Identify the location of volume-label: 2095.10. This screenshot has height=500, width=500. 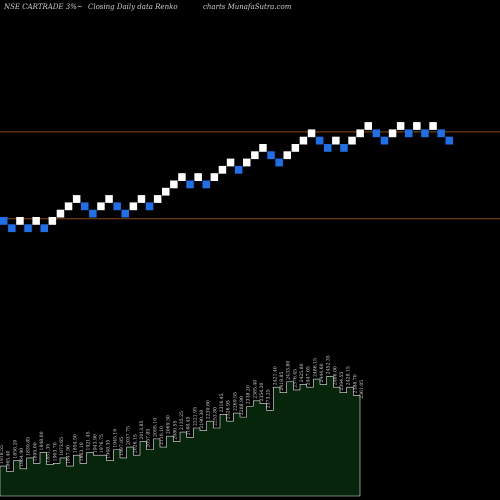
(155, 427).